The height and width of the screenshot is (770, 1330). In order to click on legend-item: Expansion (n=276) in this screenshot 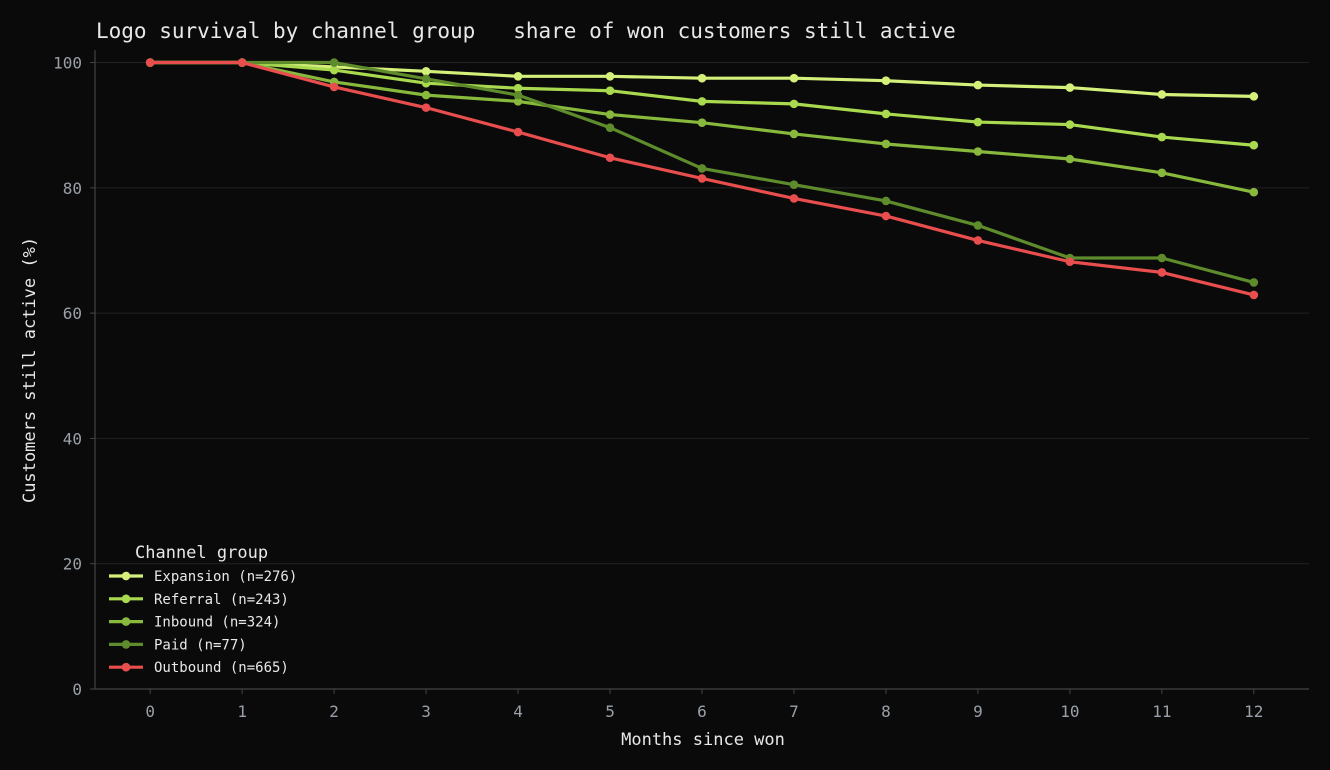, I will do `click(203, 577)`.